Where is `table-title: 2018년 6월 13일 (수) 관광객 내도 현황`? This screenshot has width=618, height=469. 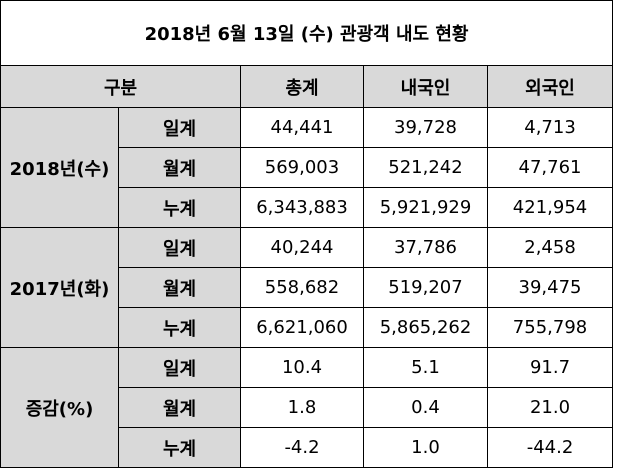 table-title: 2018년 6월 13일 (수) 관광객 내도 현황 is located at coordinates (307, 33).